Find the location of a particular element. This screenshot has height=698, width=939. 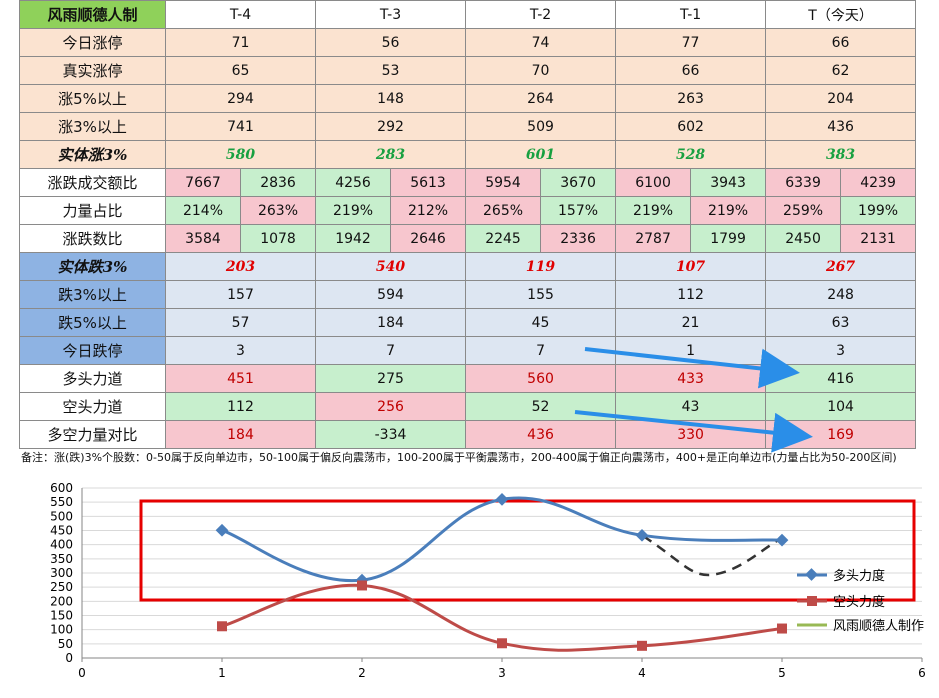

cell: 52 is located at coordinates (541, 406).